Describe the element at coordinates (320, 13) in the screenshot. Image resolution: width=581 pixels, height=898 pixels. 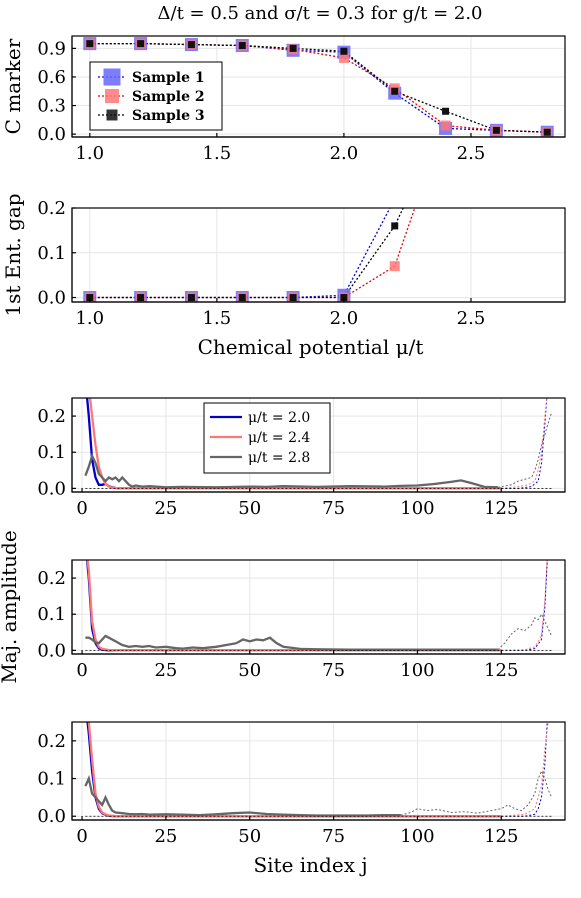
I see `figure-title: Δ/t = 0.5 and σ/t = 0.3 for g/t = 2.0` at that location.